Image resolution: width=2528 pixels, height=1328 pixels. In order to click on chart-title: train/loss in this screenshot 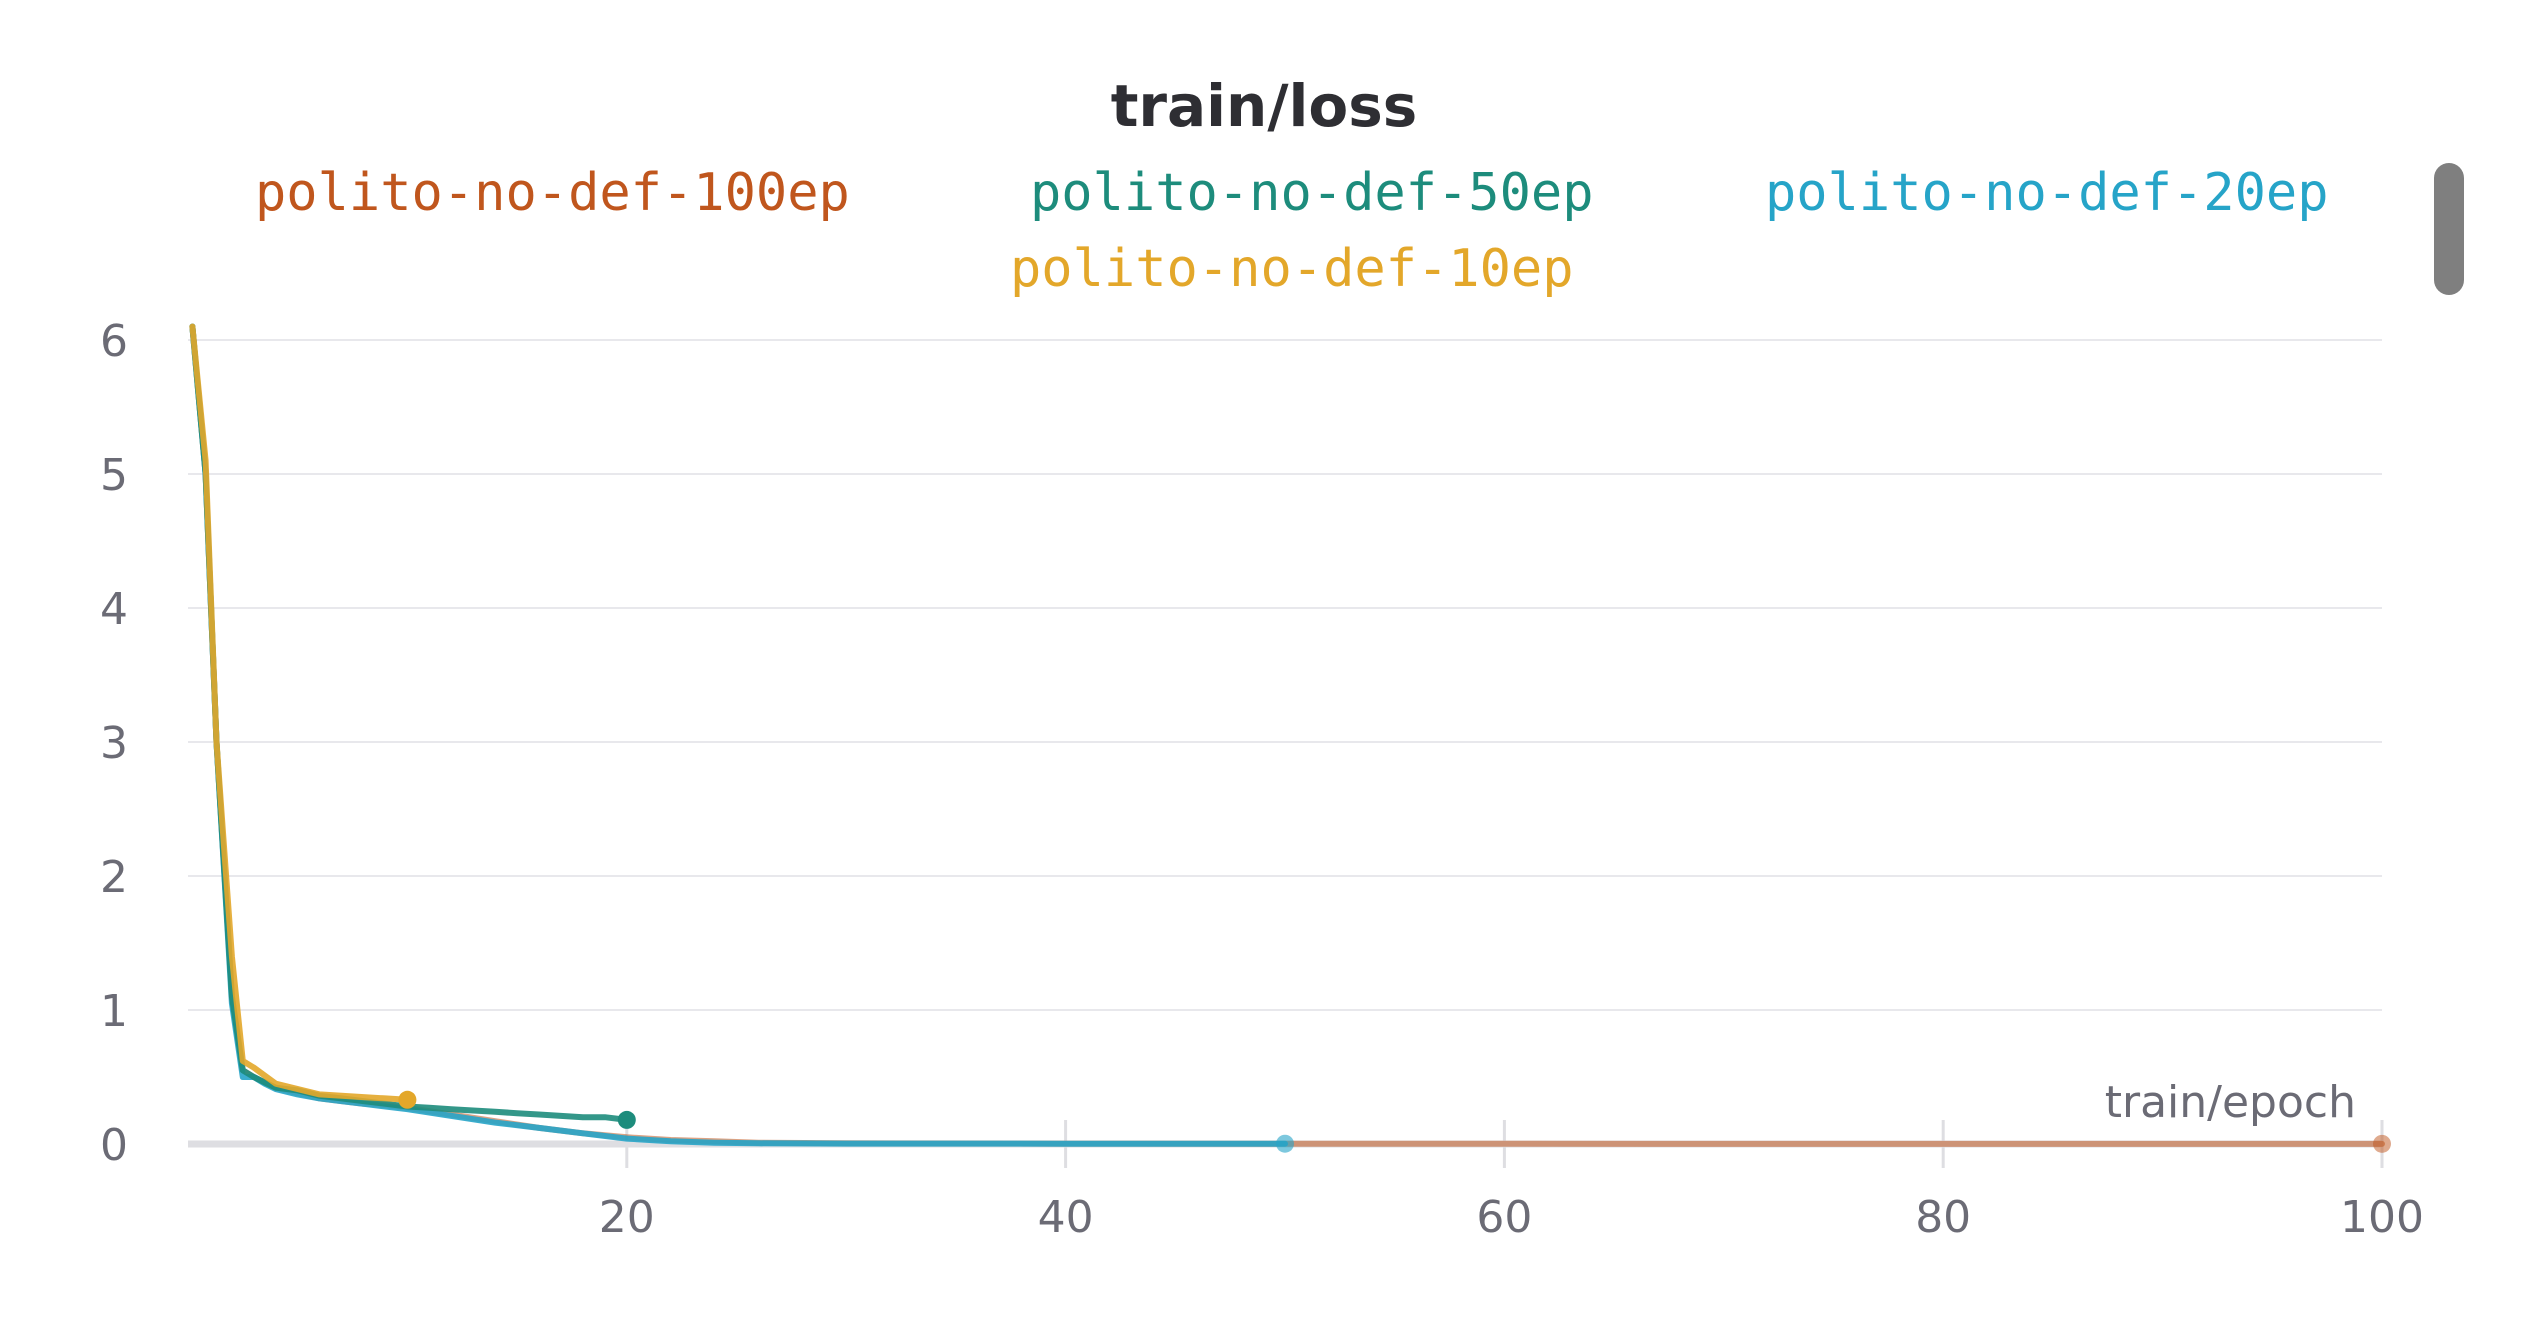, I will do `click(1264, 106)`.